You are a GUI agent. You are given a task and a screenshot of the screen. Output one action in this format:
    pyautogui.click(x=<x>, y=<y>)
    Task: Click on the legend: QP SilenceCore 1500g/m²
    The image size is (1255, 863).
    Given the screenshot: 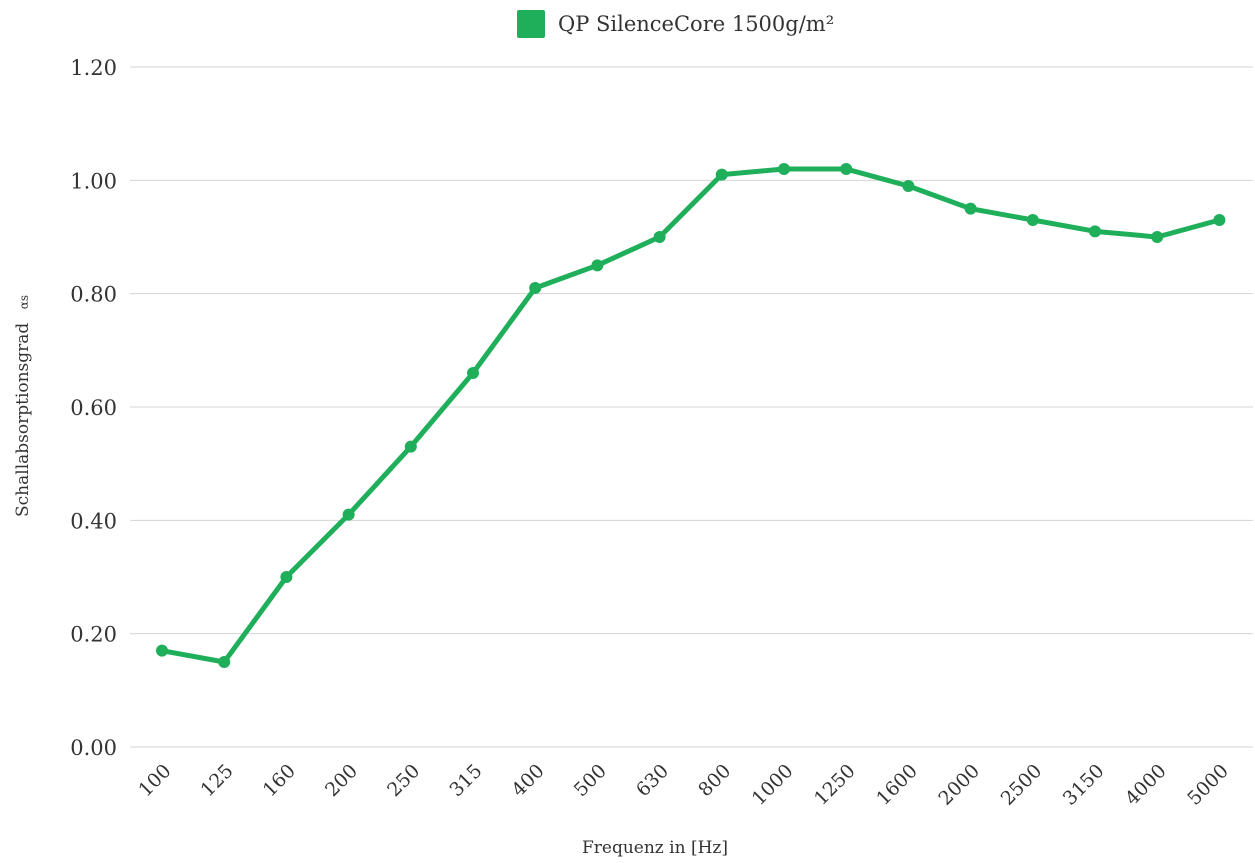 What is the action you would take?
    pyautogui.click(x=675, y=24)
    